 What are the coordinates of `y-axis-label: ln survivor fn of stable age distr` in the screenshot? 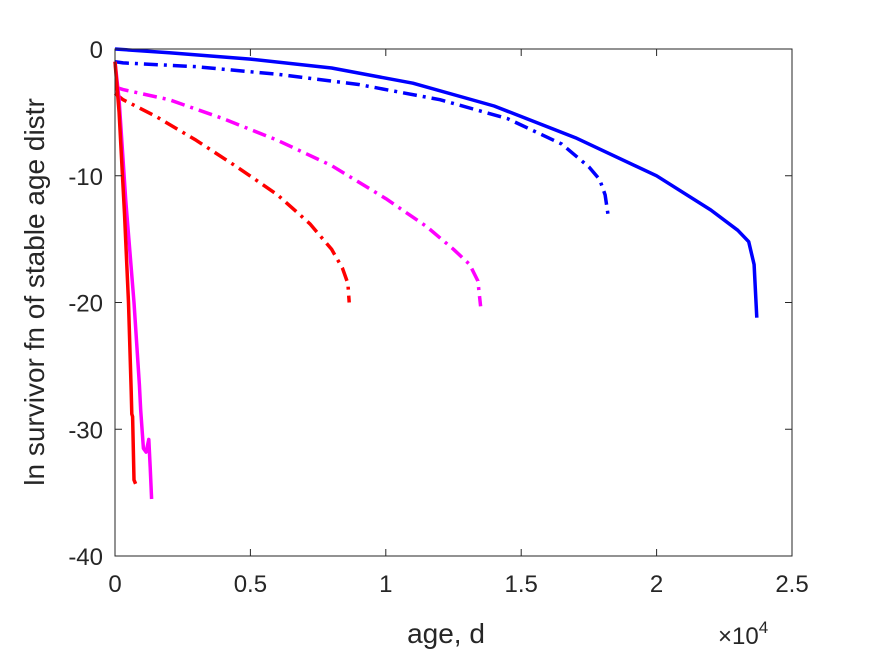 It's located at (34, 292).